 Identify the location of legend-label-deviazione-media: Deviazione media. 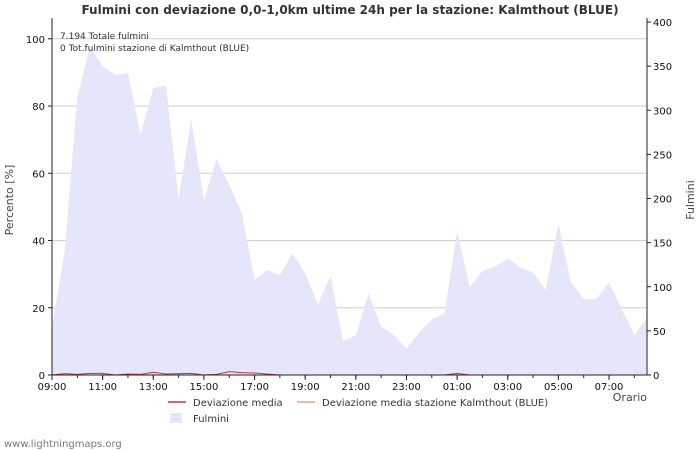
(238, 403).